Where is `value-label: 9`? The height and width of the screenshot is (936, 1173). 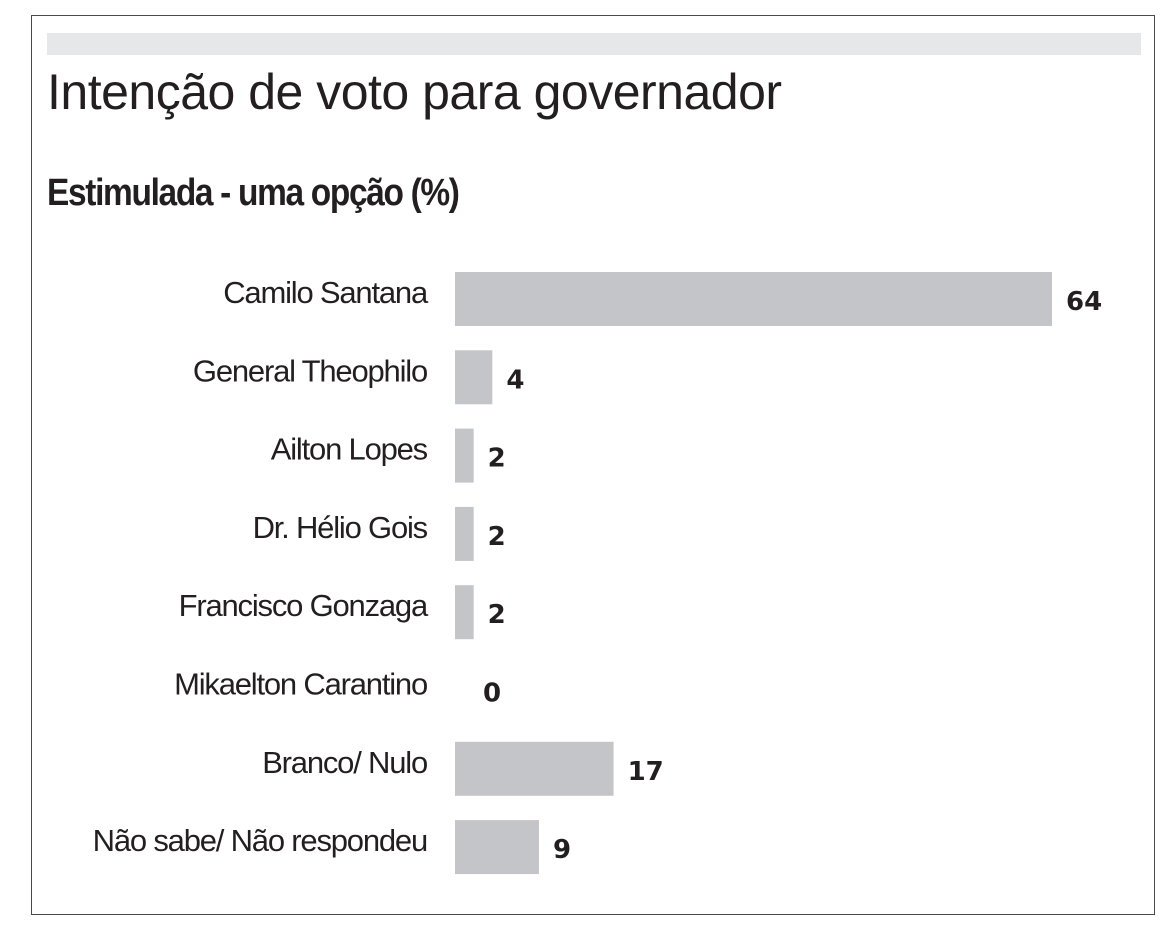 value-label: 9 is located at coordinates (562, 850).